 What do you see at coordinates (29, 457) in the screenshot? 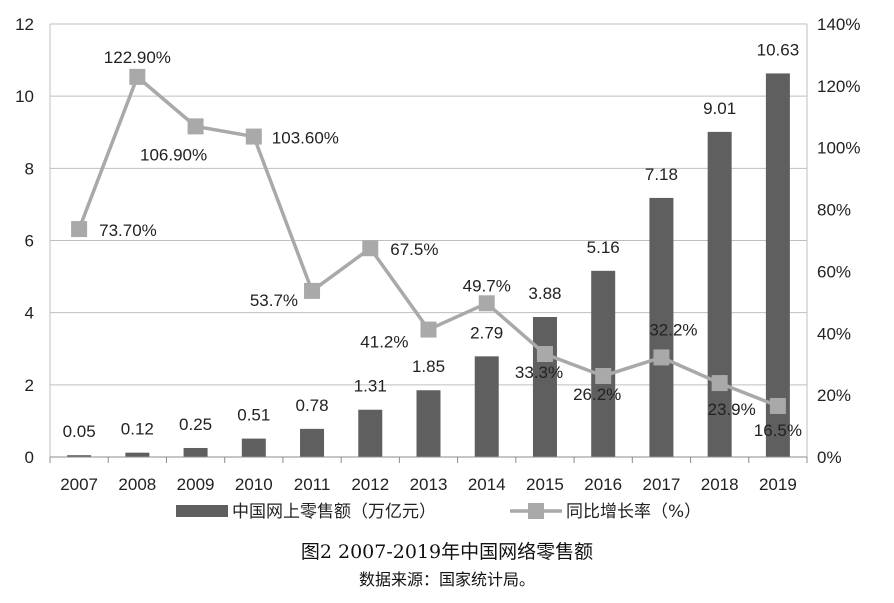
I see `y-left-tick-label: 0` at bounding box center [29, 457].